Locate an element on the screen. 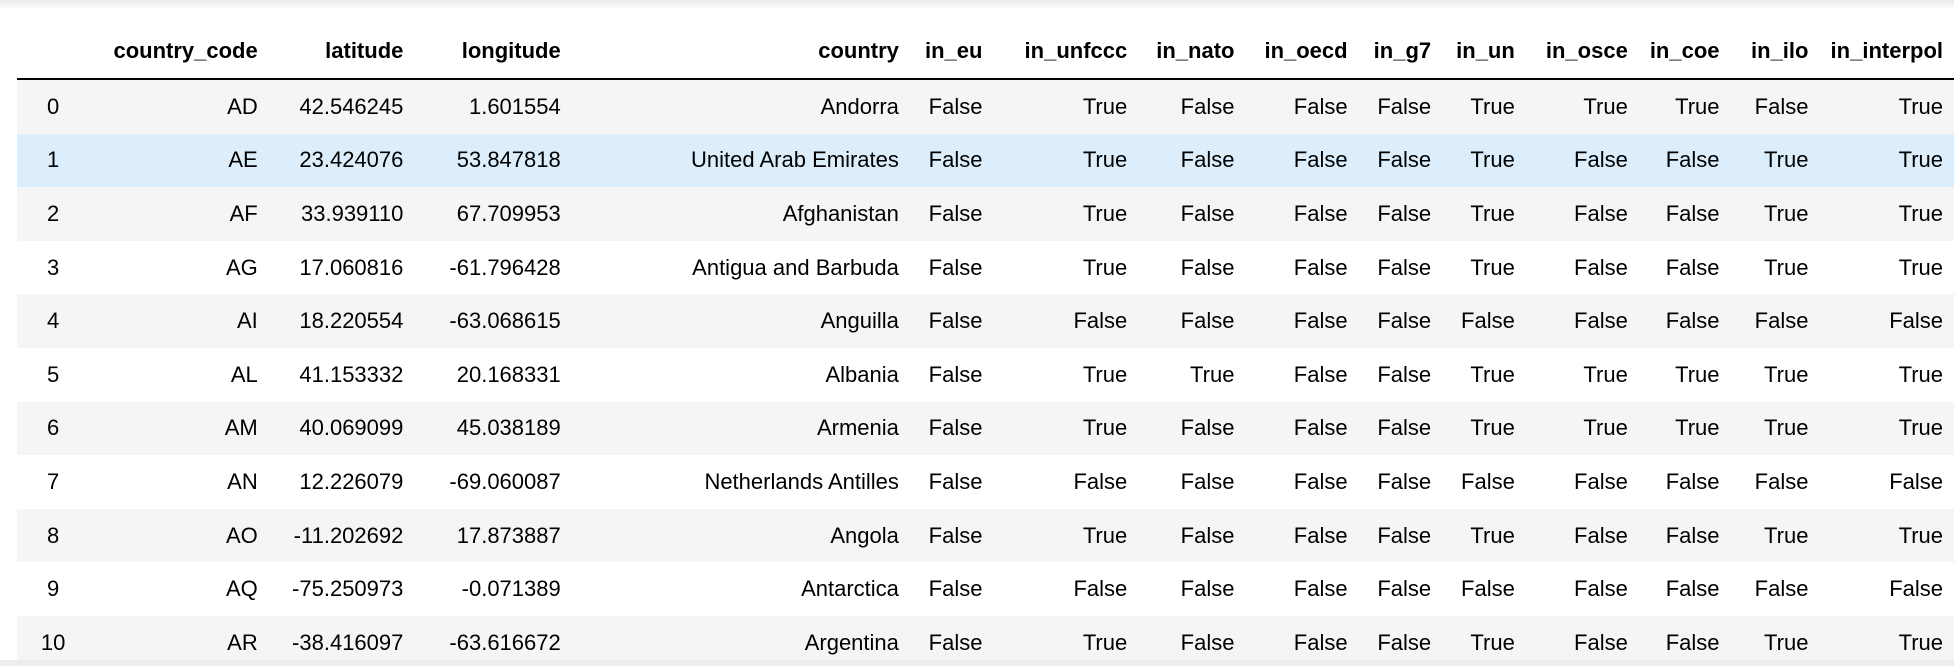  table-cell: AR is located at coordinates (179, 637).